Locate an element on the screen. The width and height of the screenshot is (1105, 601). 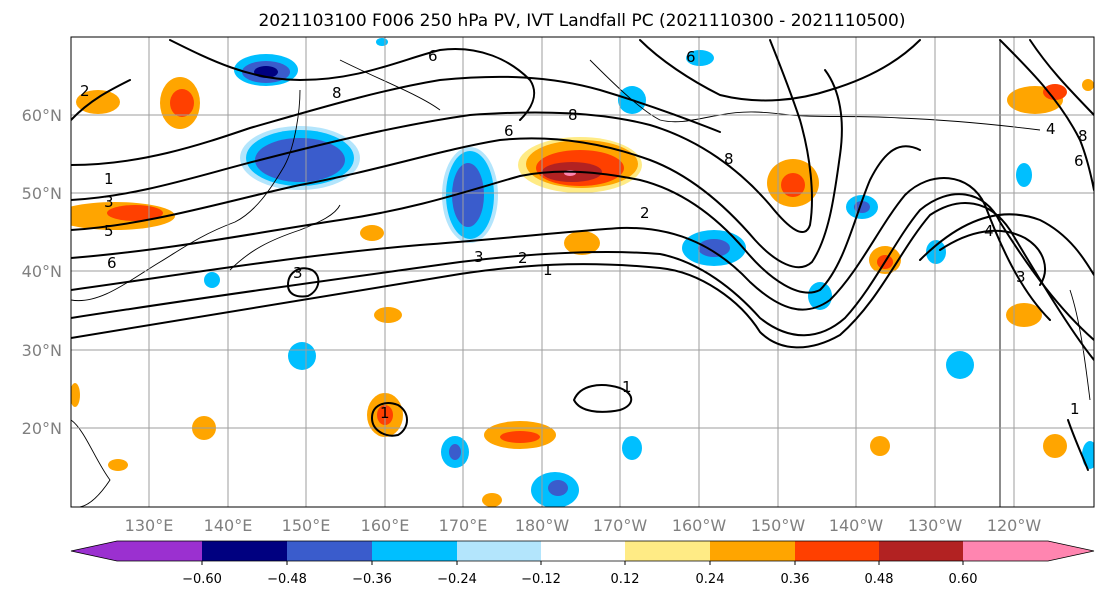
negative-blob-central is located at coordinates (470, 195).